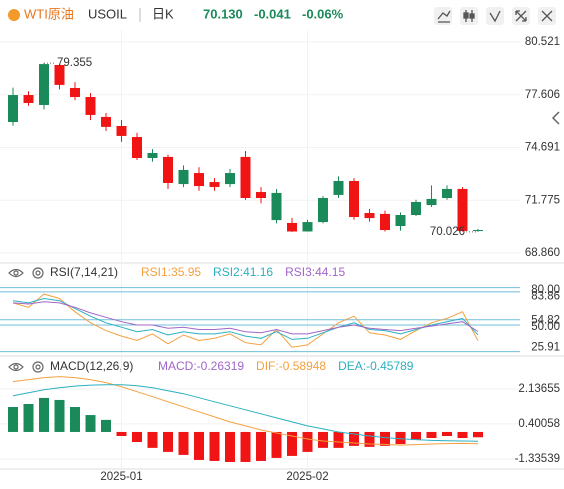 Image resolution: width=564 pixels, height=489 pixels. Describe the element at coordinates (547, 16) in the screenshot. I see `close-button` at that location.